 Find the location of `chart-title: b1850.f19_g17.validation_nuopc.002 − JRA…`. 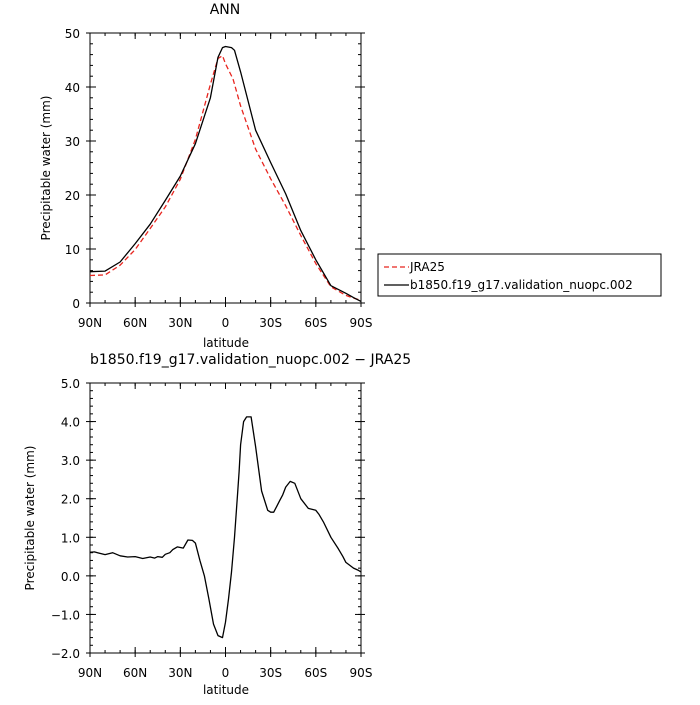

chart-title: b1850.f19_g17.validation_nuopc.002 − JRA… is located at coordinates (250, 360).